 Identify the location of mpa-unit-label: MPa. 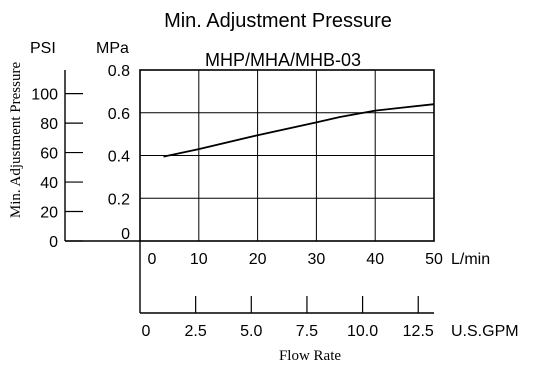
(112, 48).